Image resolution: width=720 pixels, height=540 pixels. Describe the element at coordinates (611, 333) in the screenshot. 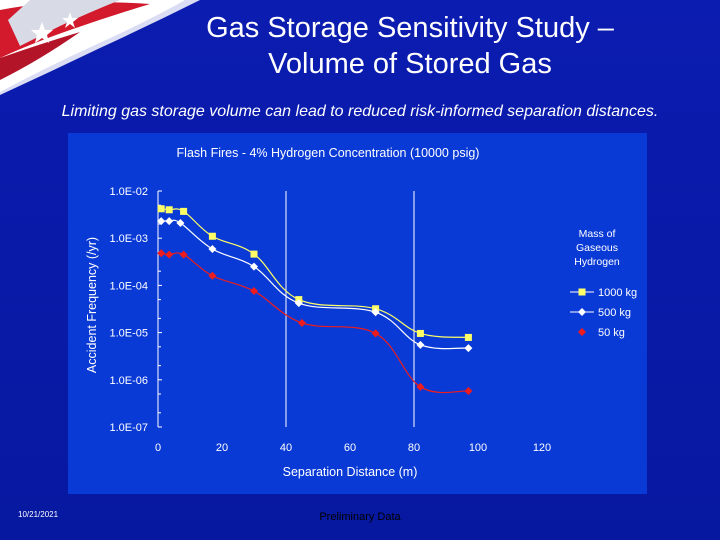

I see `legend-label-50kg: 50 kg` at that location.